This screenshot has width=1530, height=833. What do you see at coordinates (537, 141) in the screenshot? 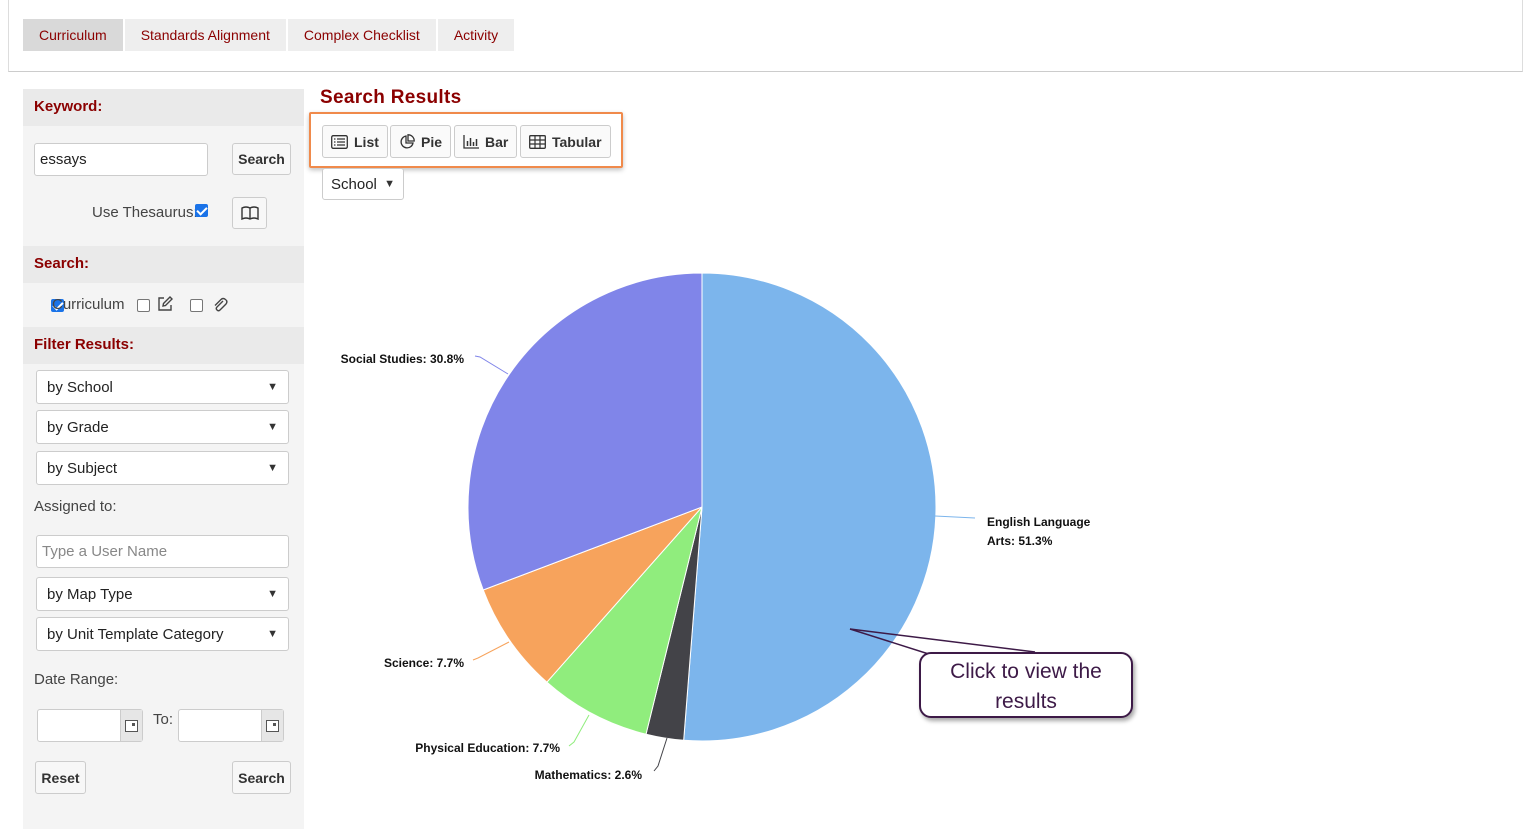
I see `table-icon` at bounding box center [537, 141].